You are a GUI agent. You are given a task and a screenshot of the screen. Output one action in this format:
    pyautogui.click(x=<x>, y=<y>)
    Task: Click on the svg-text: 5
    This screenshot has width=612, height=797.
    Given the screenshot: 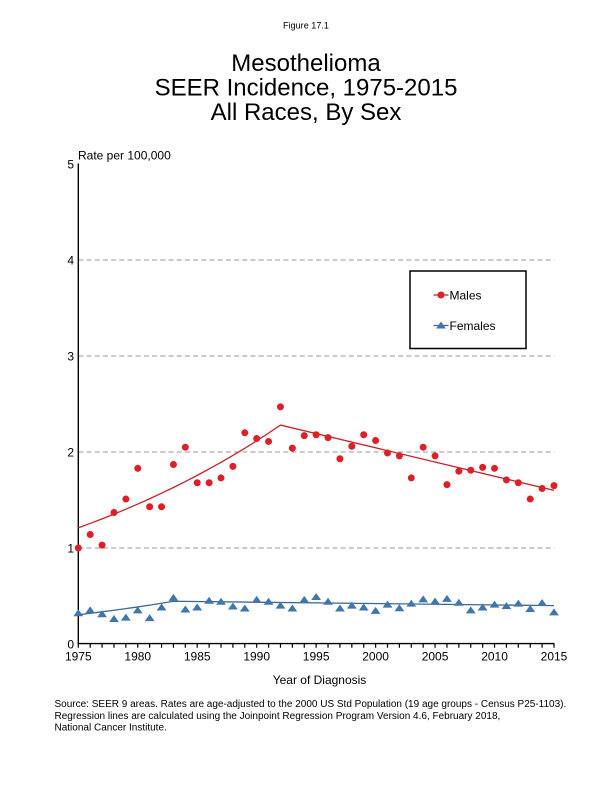 What is the action you would take?
    pyautogui.click(x=70, y=164)
    